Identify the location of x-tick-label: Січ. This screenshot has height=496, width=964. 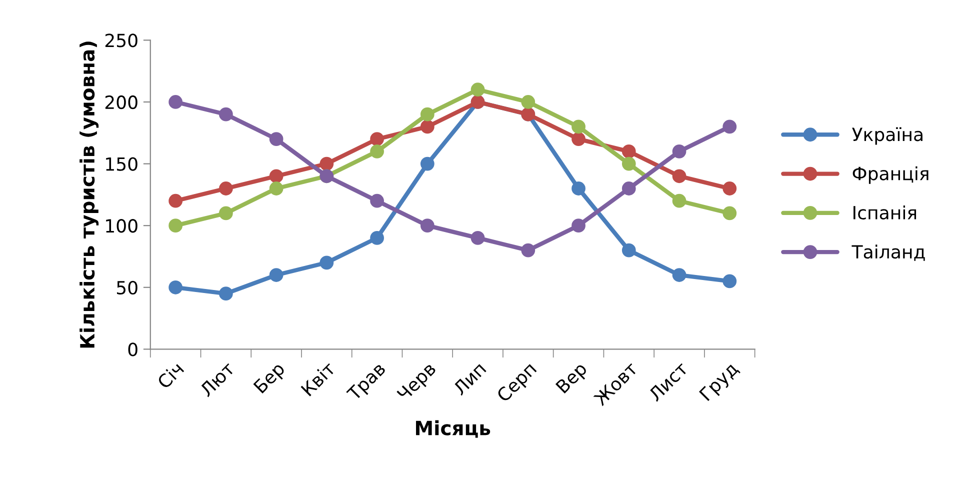
(170, 375).